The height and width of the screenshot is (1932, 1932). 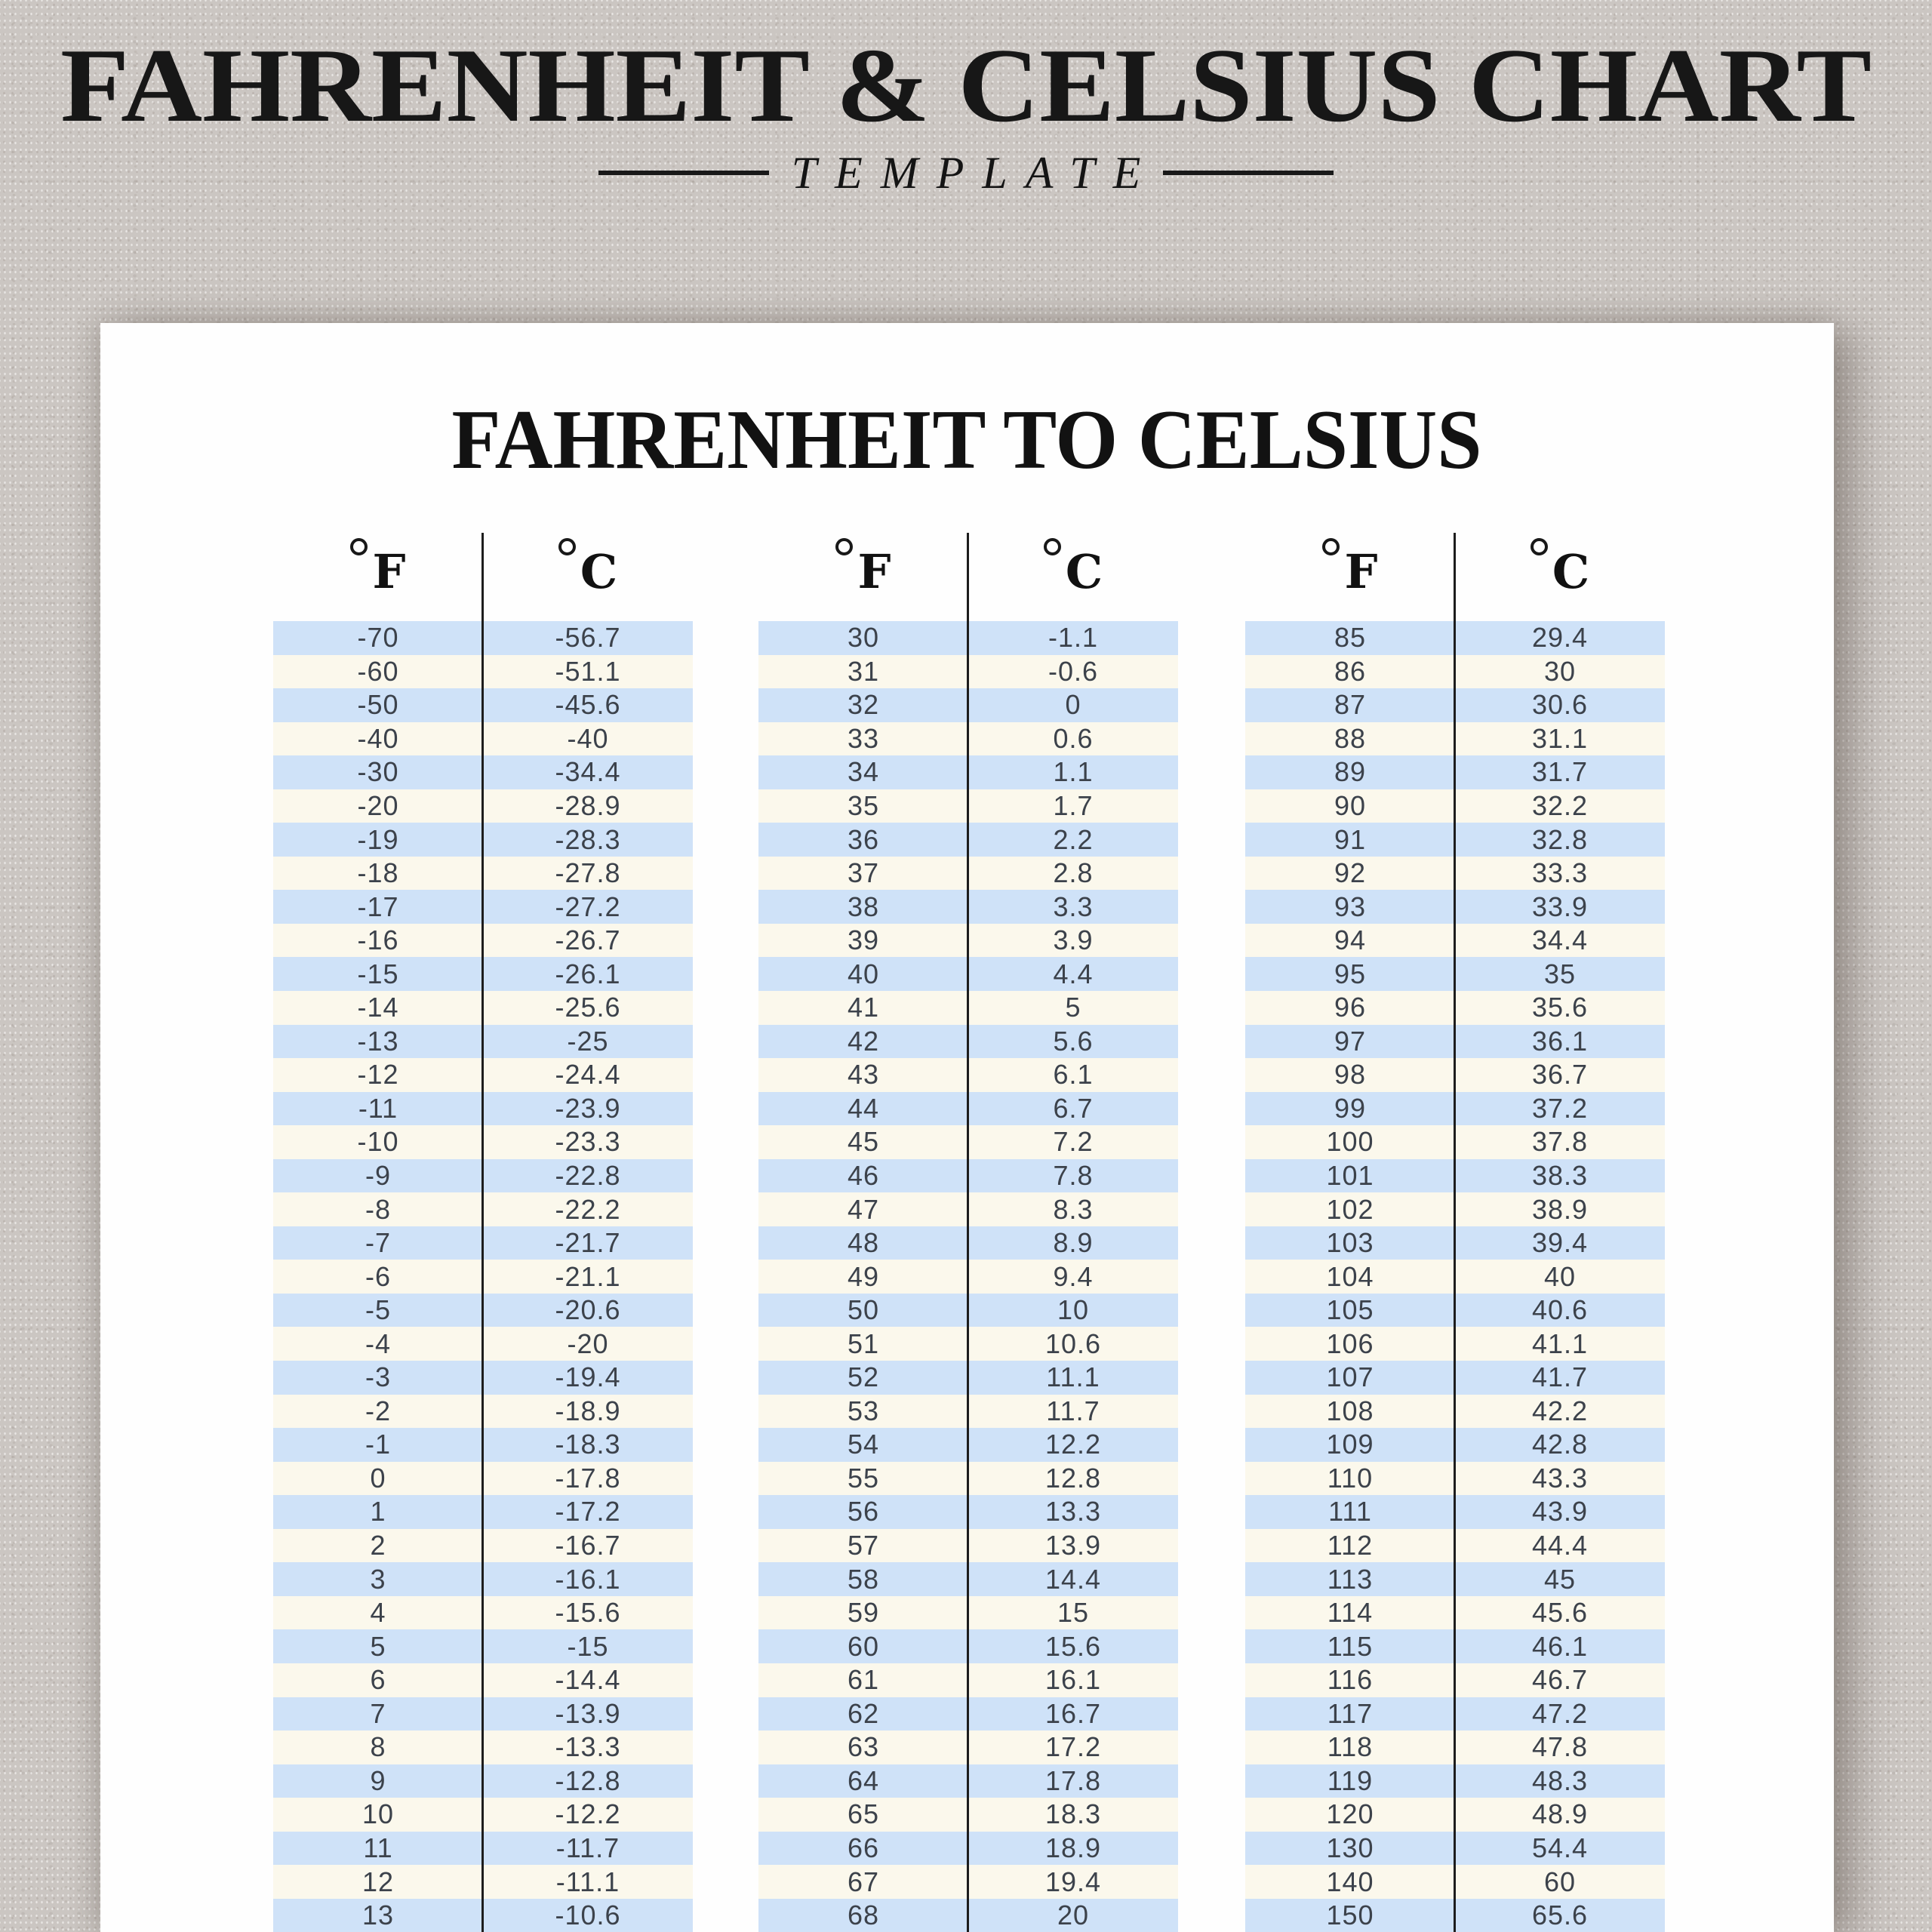 What do you see at coordinates (588, 1780) in the screenshot?
I see `celsius-value: -12.8` at bounding box center [588, 1780].